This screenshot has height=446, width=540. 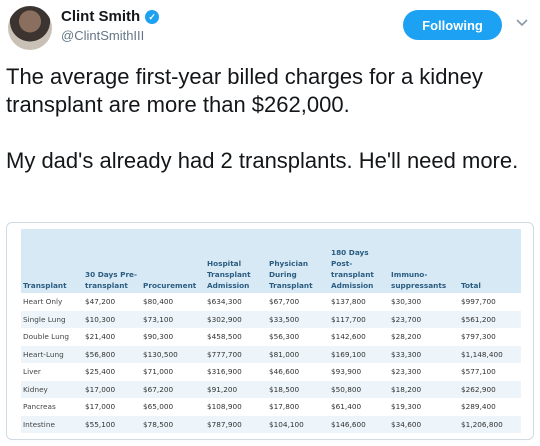 What do you see at coordinates (352, 269) in the screenshot?
I see `column-header: 180 Days Post-transplant Admission` at bounding box center [352, 269].